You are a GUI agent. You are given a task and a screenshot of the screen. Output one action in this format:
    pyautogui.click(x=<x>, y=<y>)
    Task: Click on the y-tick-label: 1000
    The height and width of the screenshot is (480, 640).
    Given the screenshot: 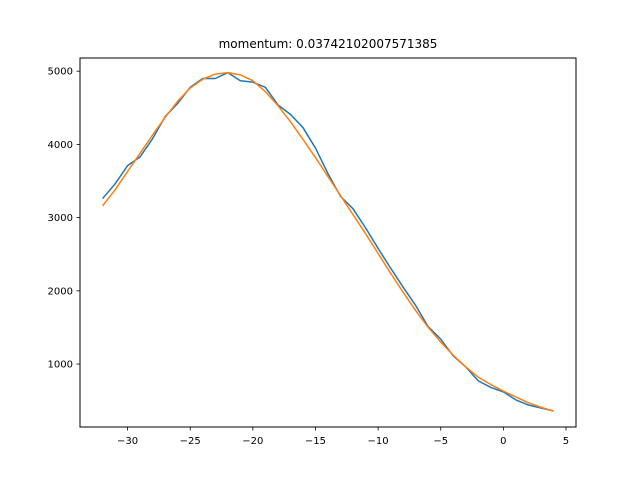 What is the action you would take?
    pyautogui.click(x=60, y=365)
    